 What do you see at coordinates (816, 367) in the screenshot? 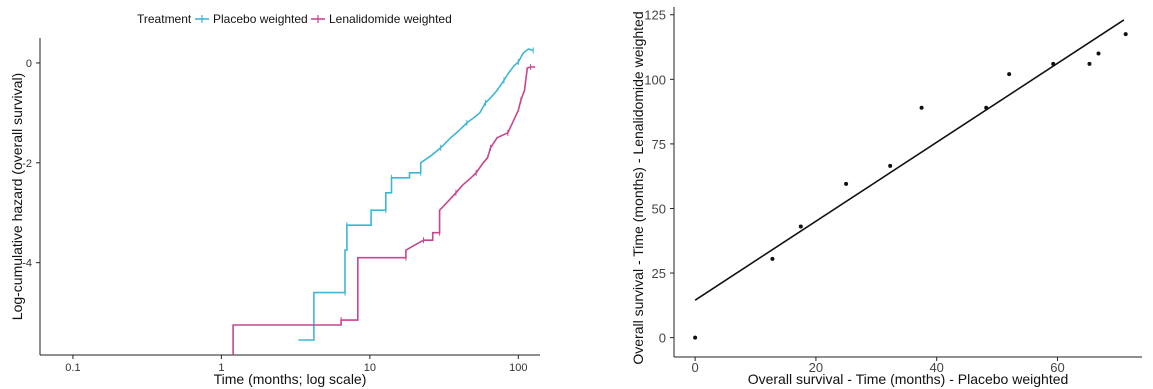
I see `right-x-tick-label: 20` at bounding box center [816, 367].